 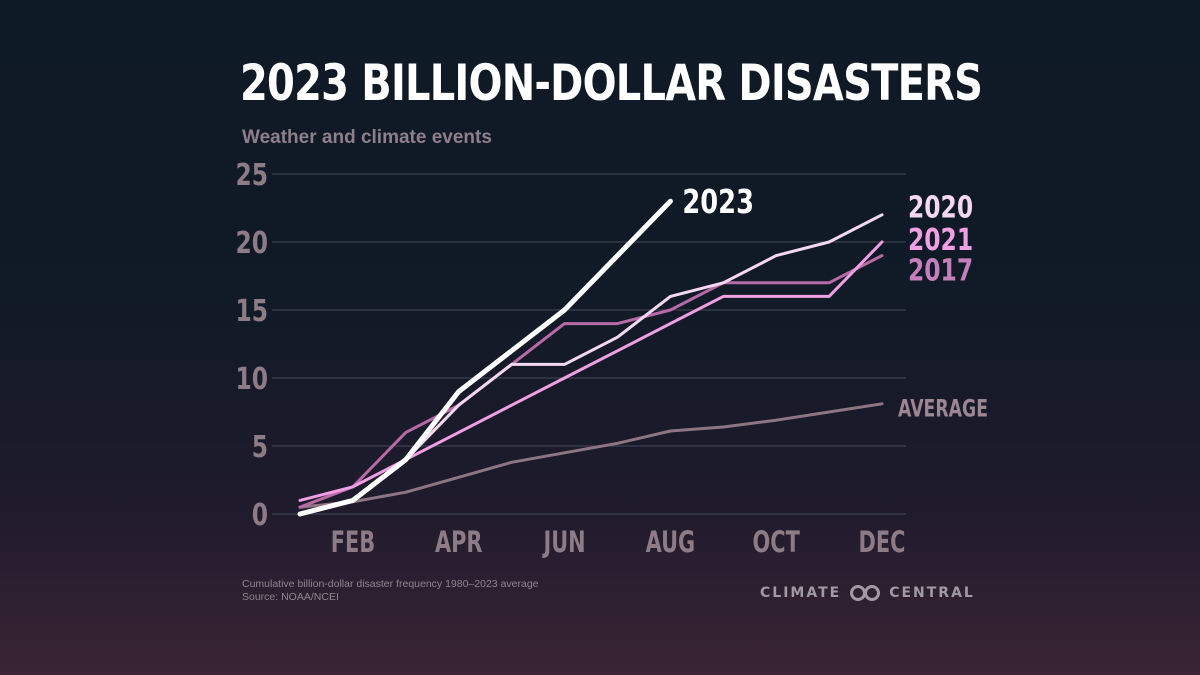 I want to click on x-tick-label: APR, so click(x=459, y=542).